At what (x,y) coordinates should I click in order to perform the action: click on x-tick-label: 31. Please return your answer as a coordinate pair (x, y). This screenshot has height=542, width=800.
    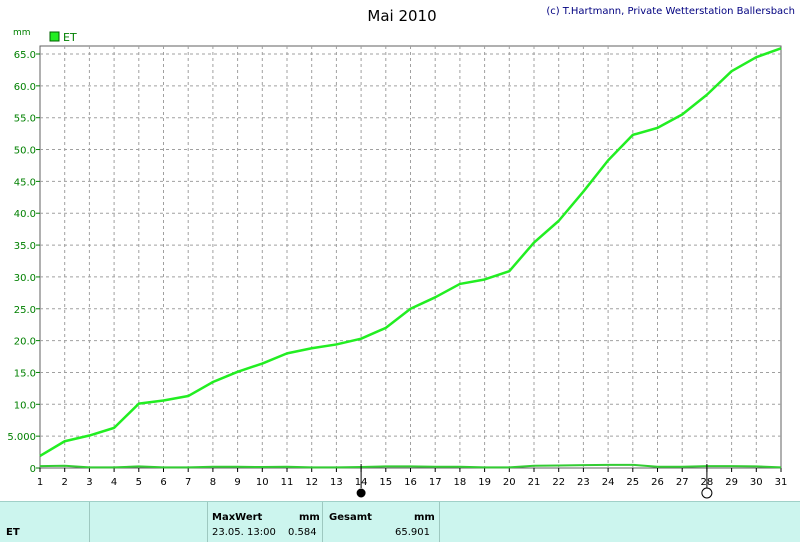
    Looking at the image, I should click on (781, 482).